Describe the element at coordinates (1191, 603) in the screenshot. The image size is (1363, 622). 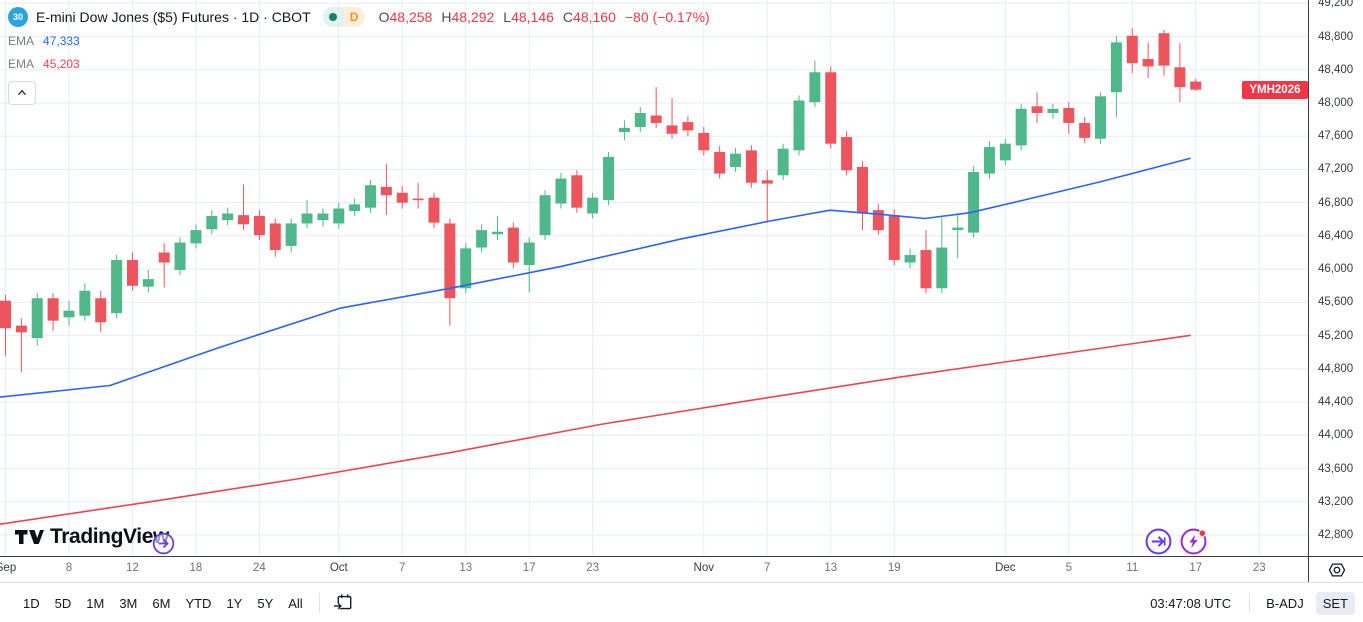
I see `clock-timezone-button: 03:47:08 UTC` at that location.